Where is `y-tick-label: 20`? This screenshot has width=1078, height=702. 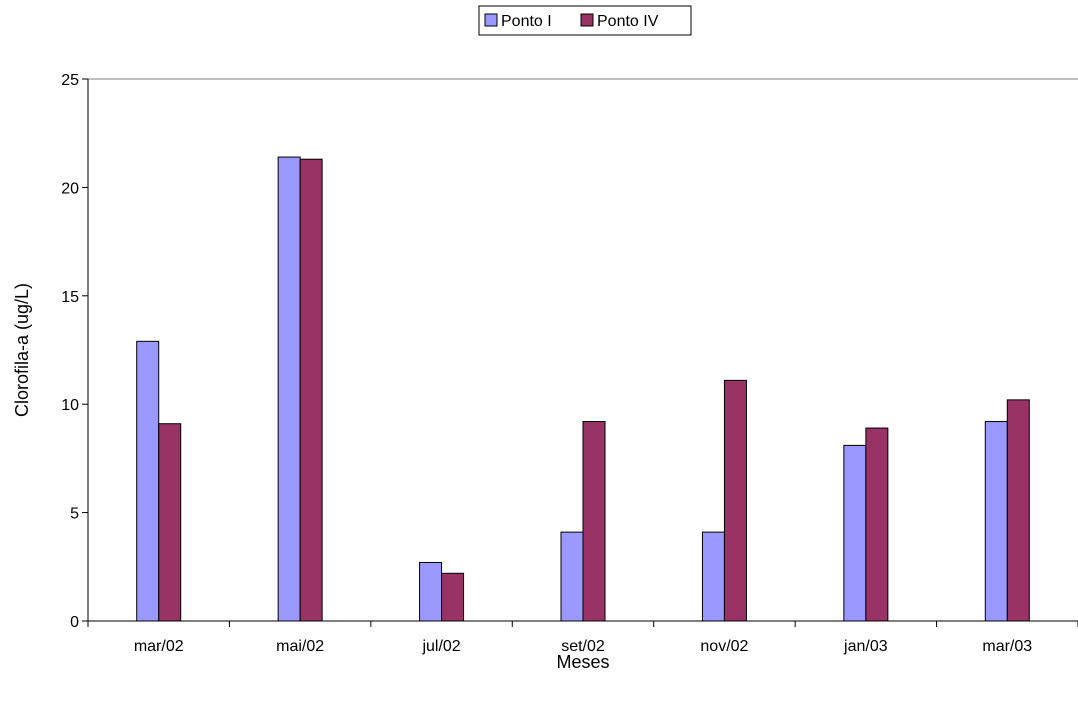
y-tick-label: 20 is located at coordinates (70, 188).